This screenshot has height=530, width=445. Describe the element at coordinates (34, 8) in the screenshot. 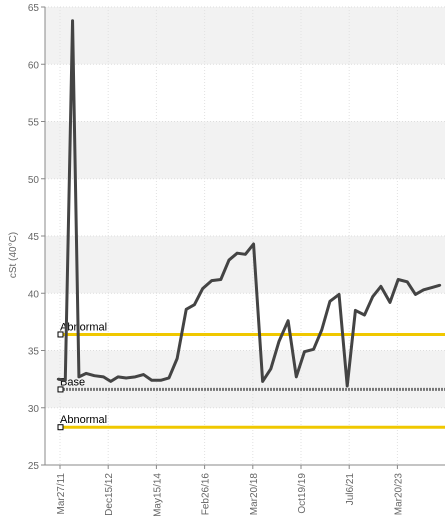

I see `y-tick-label: 65` at that location.